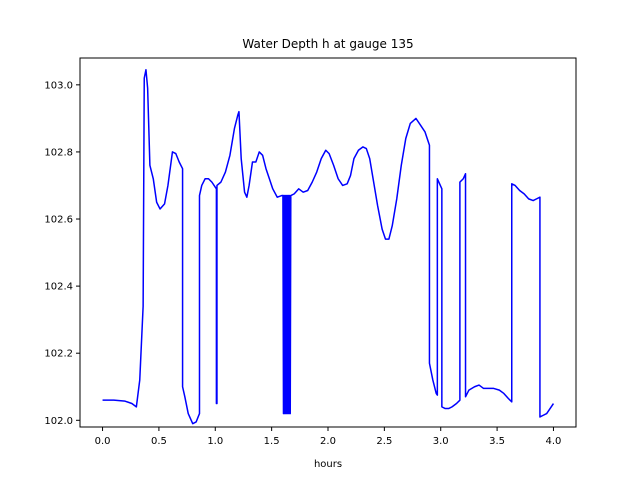  I want to click on x-tick-label: 0.0, so click(103, 441).